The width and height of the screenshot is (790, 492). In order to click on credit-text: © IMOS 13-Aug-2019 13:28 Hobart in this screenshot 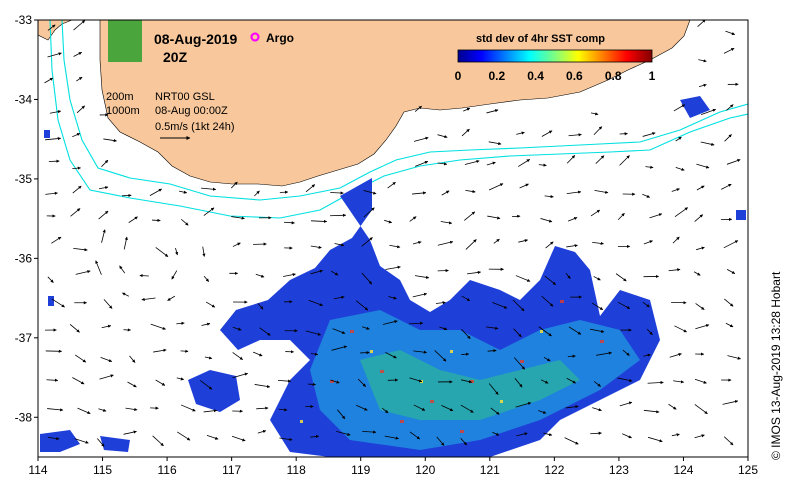, I will do `click(776, 365)`.